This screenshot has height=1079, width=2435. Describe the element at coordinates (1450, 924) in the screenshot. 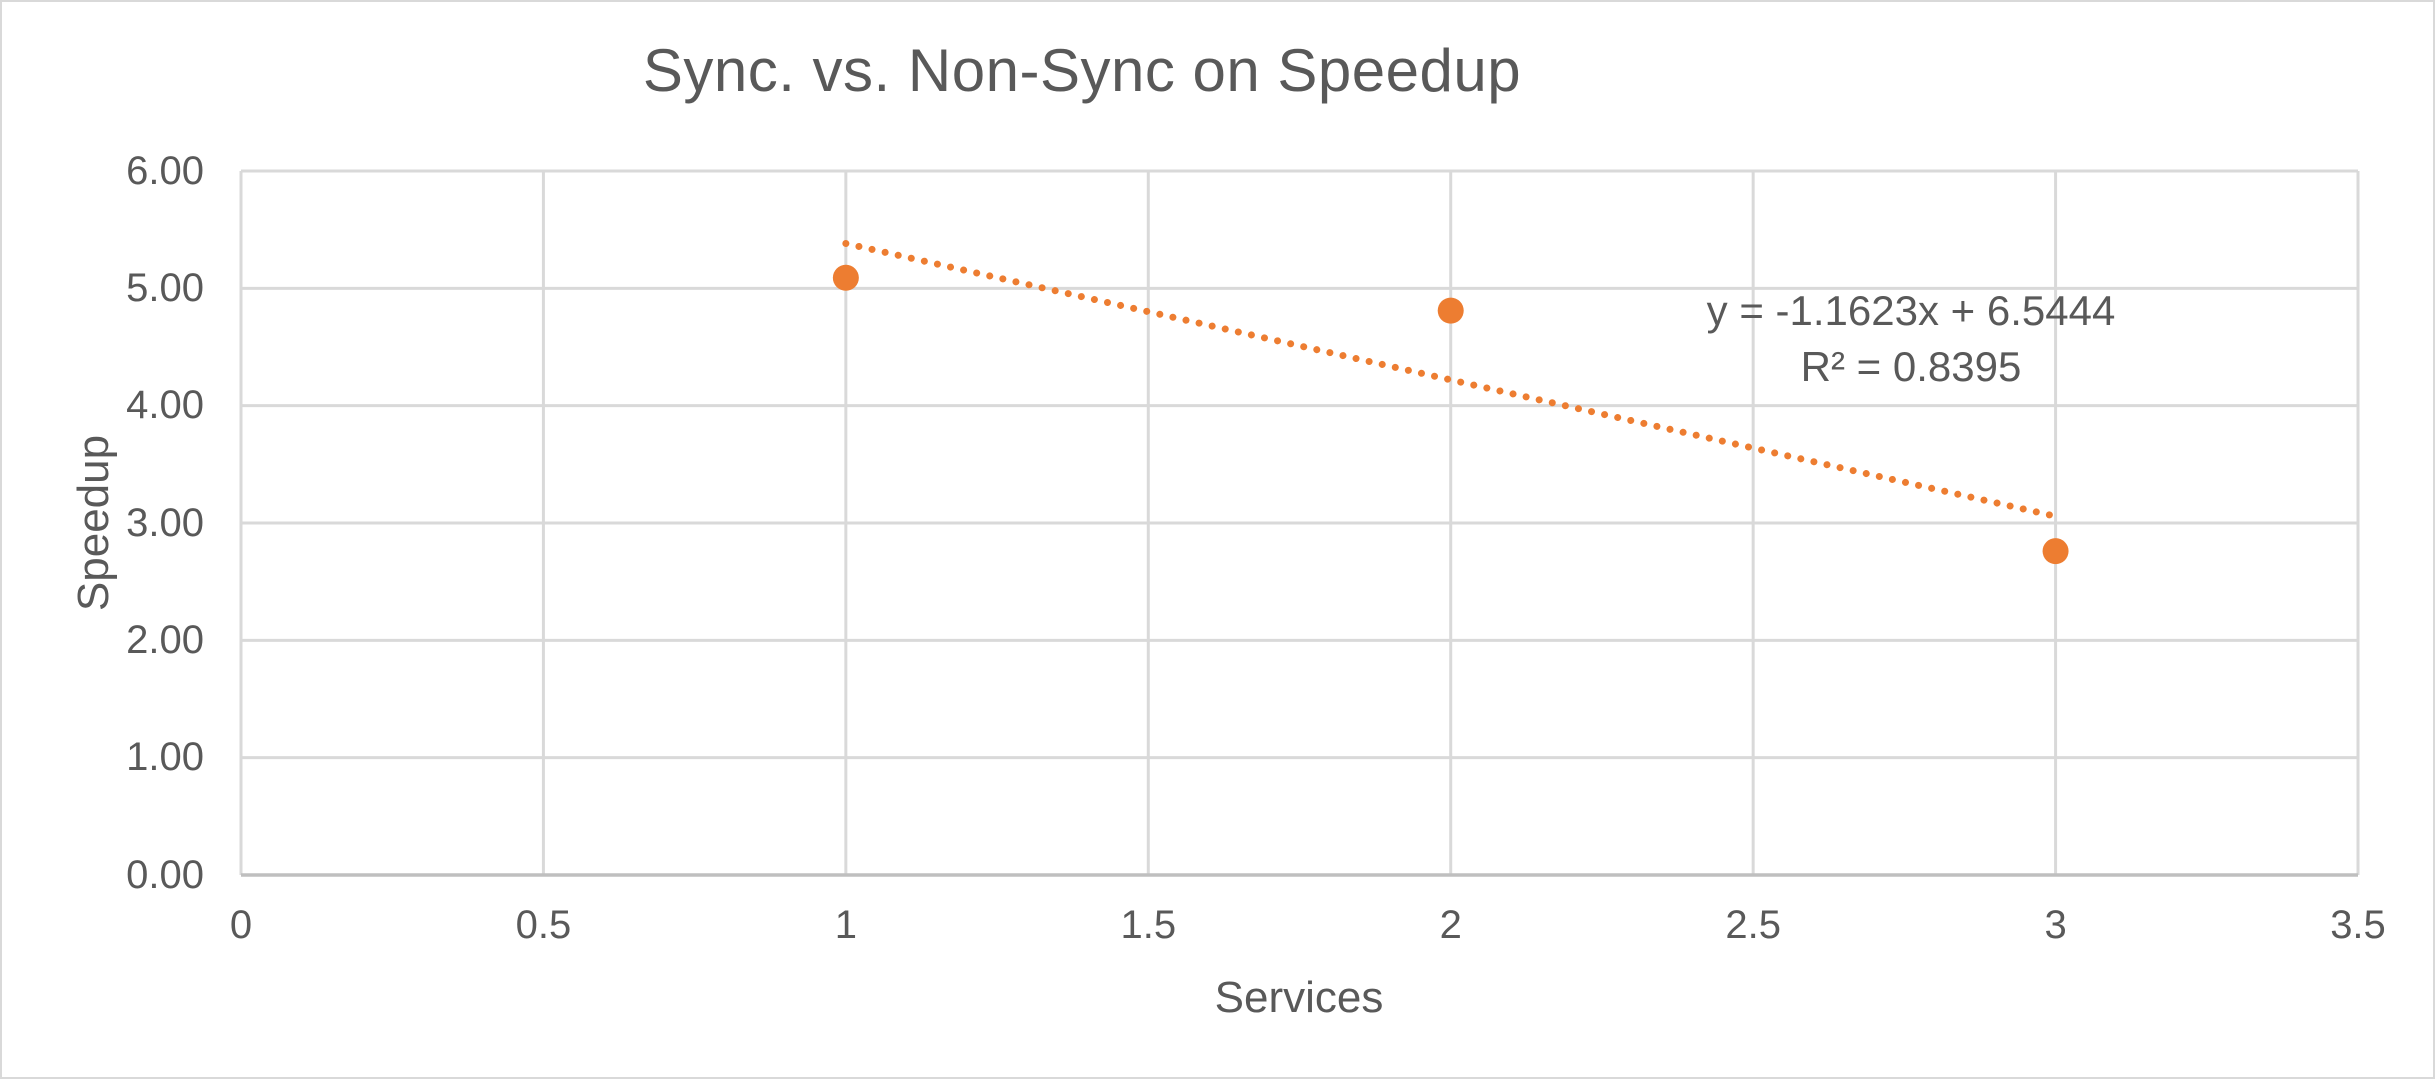

I see `x-tick-label: 2` at that location.